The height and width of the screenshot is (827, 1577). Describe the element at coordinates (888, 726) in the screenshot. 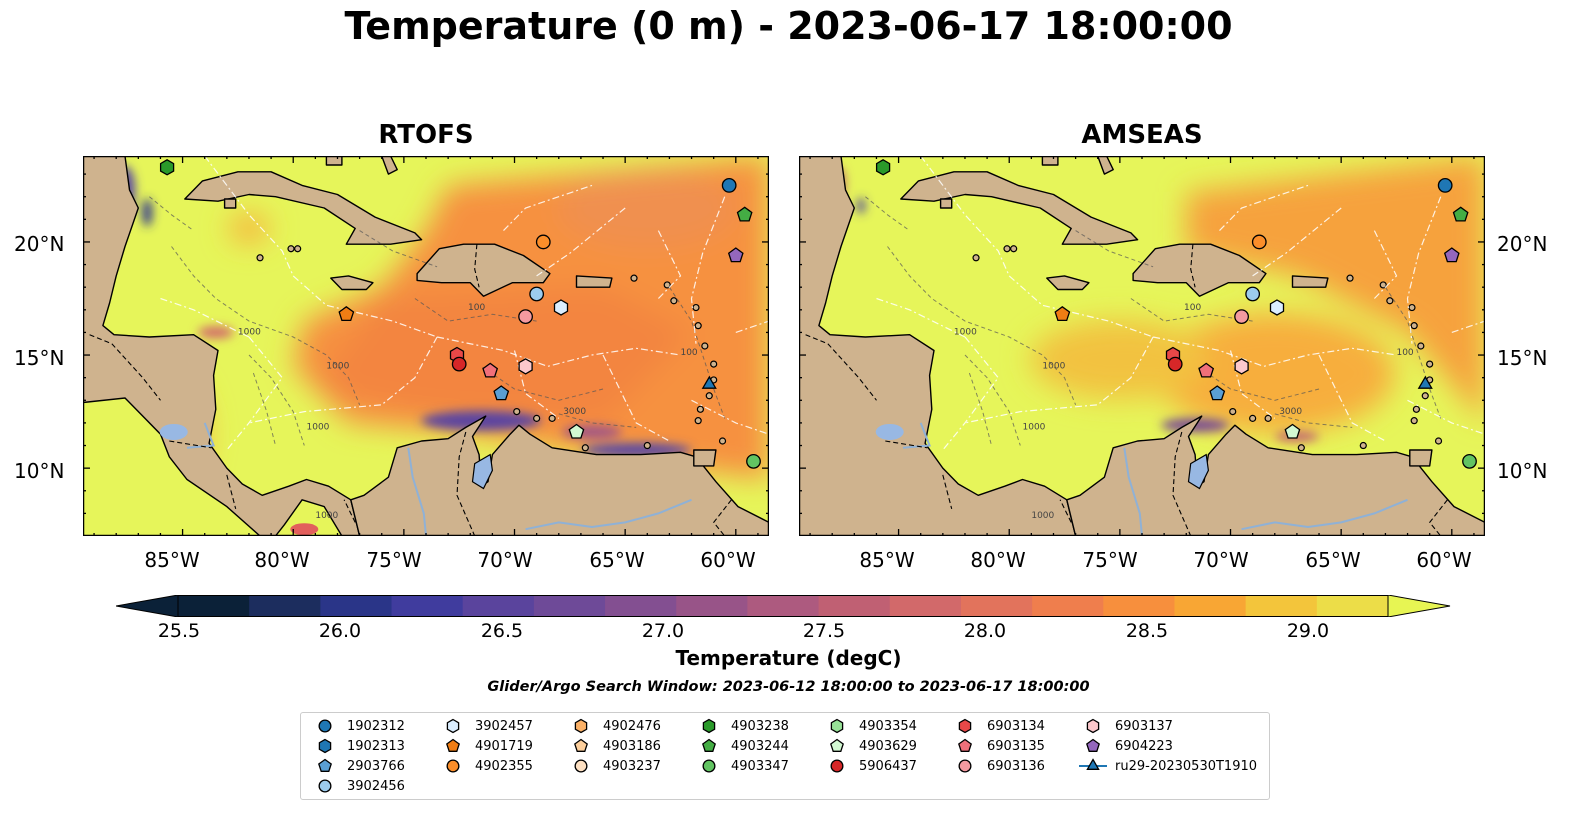

I see `legend-label: 4903354` at that location.